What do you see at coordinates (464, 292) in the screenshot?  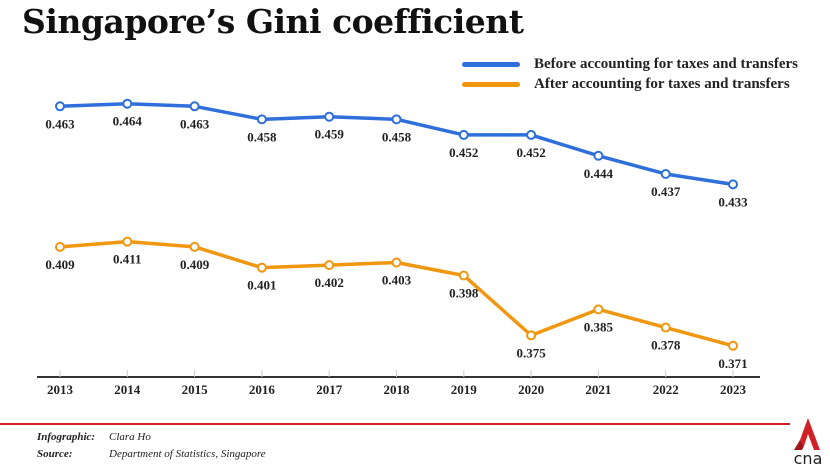 I see `data-label: 0.398` at bounding box center [464, 292].